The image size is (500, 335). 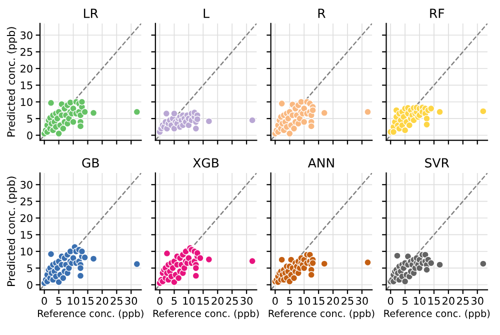 What do you see at coordinates (90, 163) in the screenshot?
I see `chart-title: GB` at bounding box center [90, 163].